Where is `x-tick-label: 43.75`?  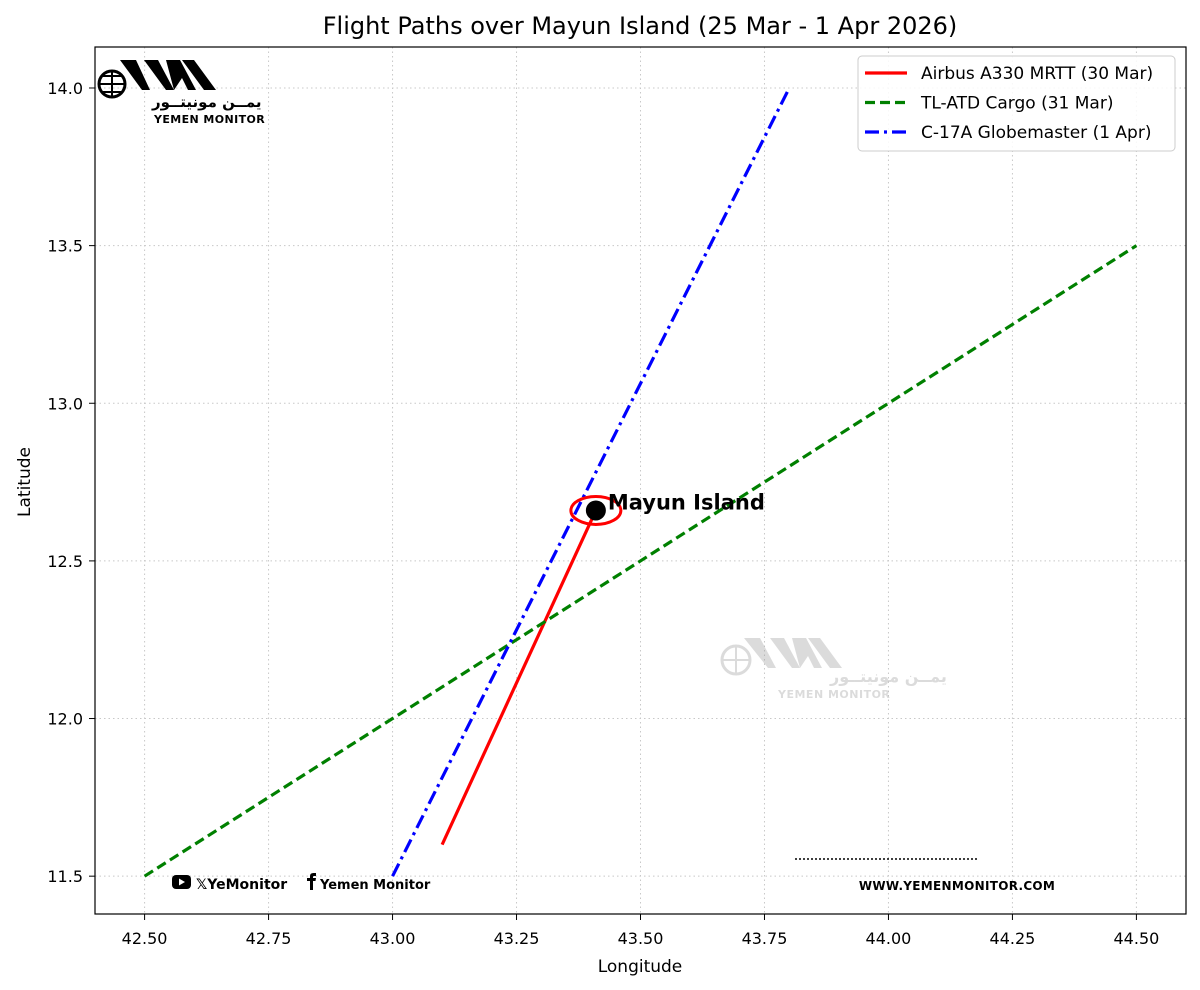
x-tick-label: 43.75 is located at coordinates (765, 938).